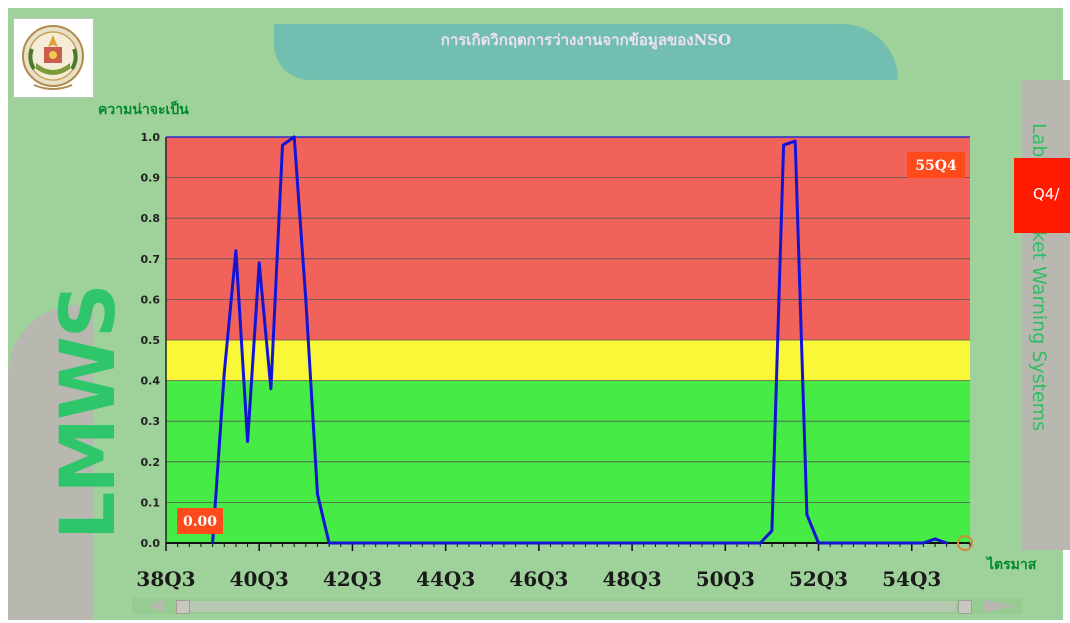 This screenshot has height=623, width=1070. What do you see at coordinates (151, 421) in the screenshot?
I see `y-tick-label: 0.3` at bounding box center [151, 421].